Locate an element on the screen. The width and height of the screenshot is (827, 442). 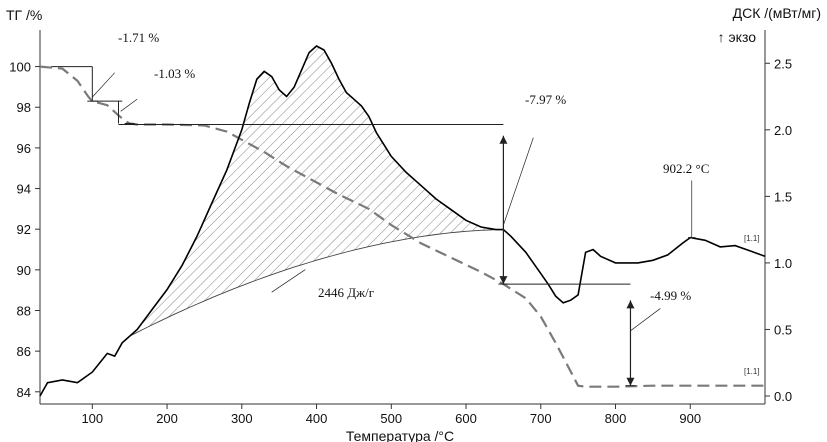
curve-tag-dsc: [1.1] is located at coordinates (752, 238).